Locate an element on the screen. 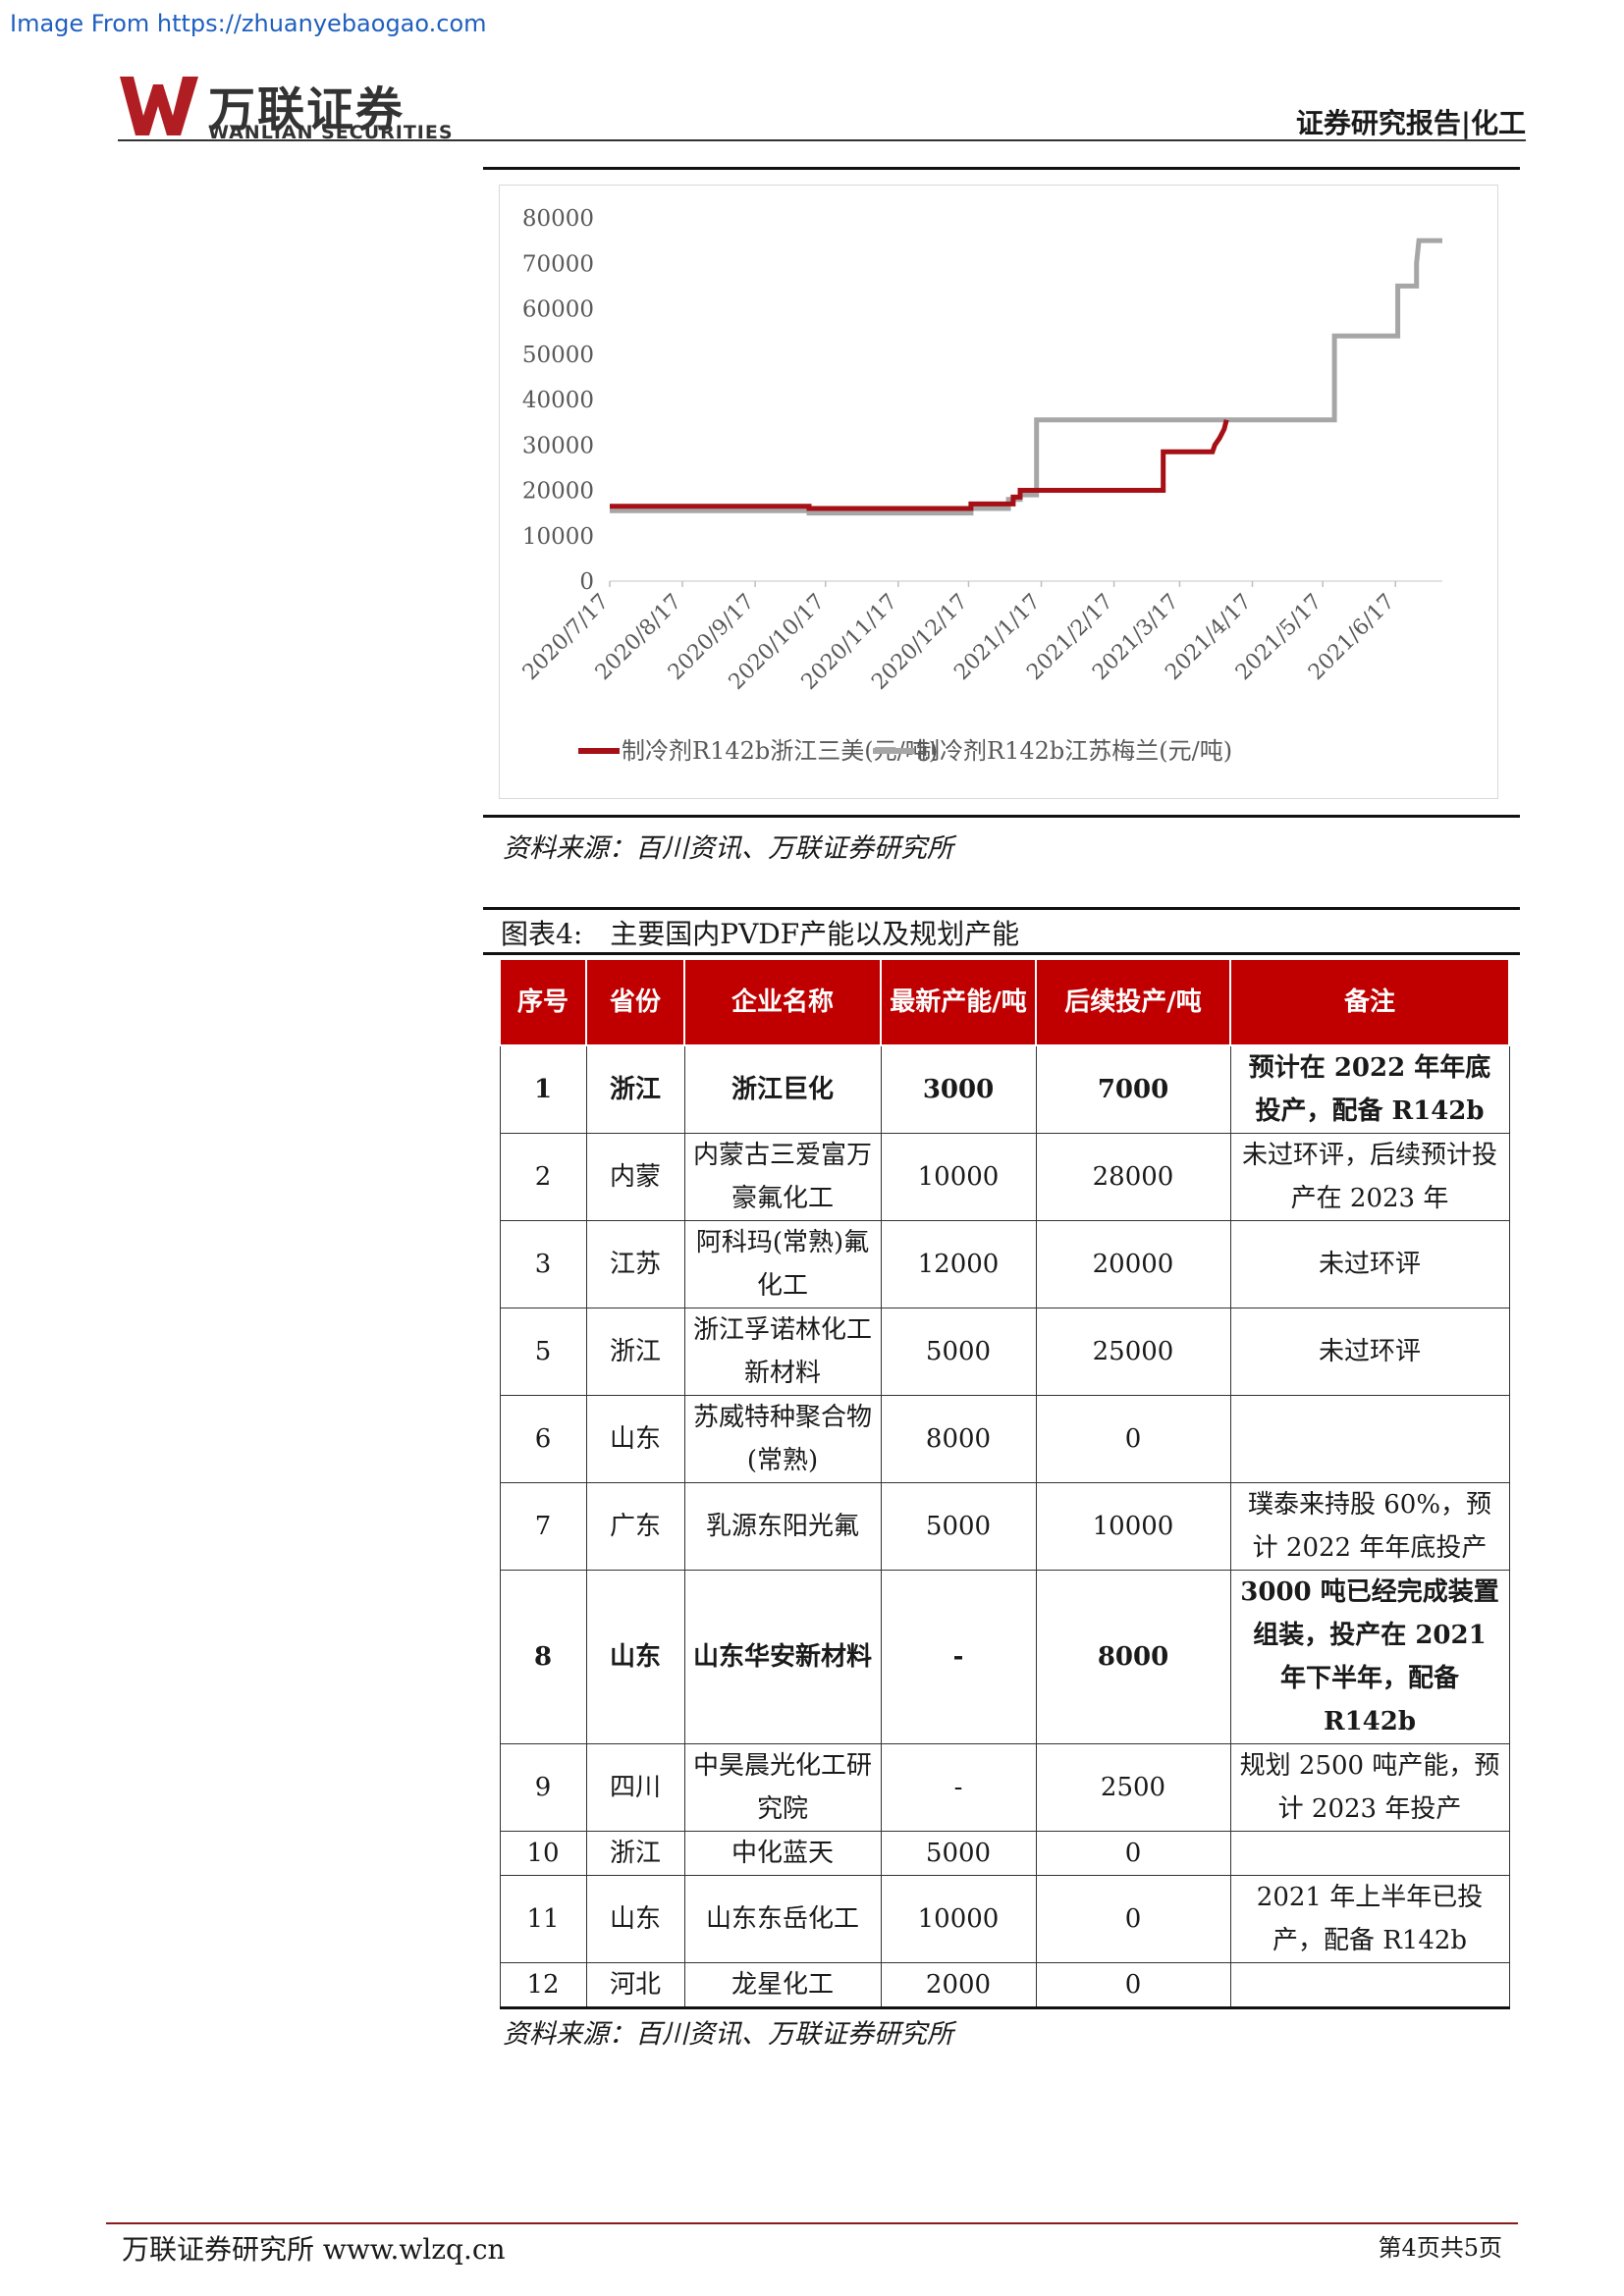  logo-chinese-name: 万联证券 is located at coordinates (307, 109).